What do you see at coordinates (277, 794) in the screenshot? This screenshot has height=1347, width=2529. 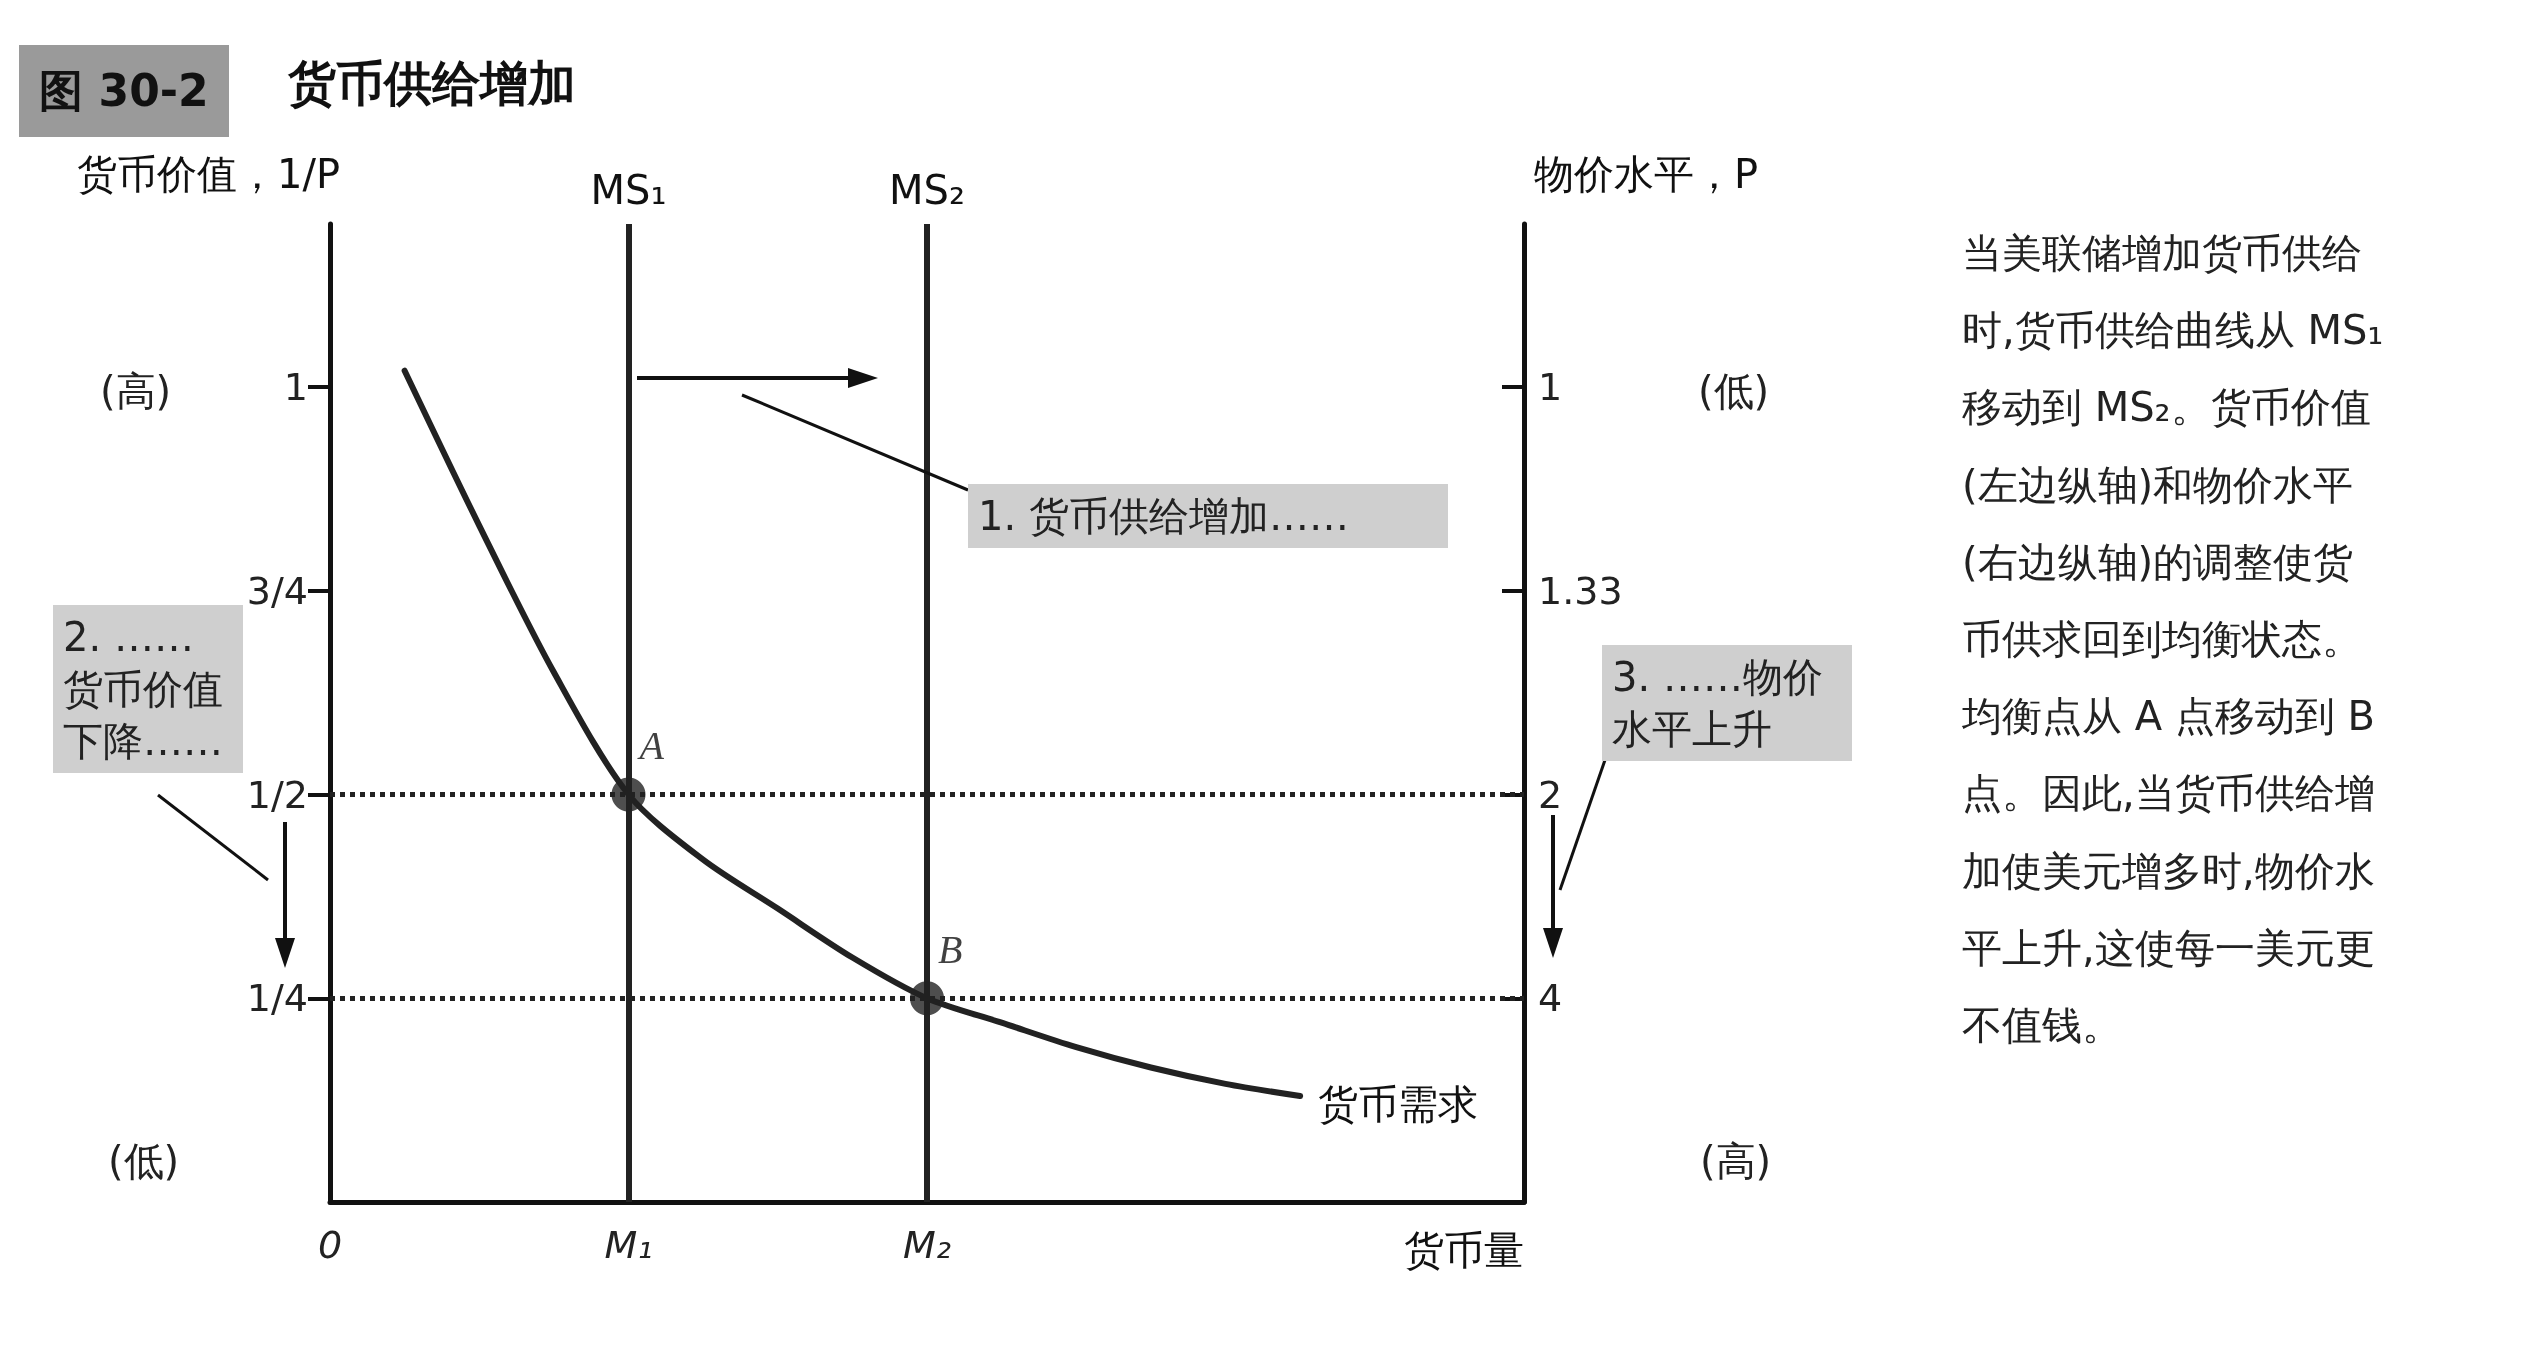 I see `y-tick-label: 1/2` at bounding box center [277, 794].